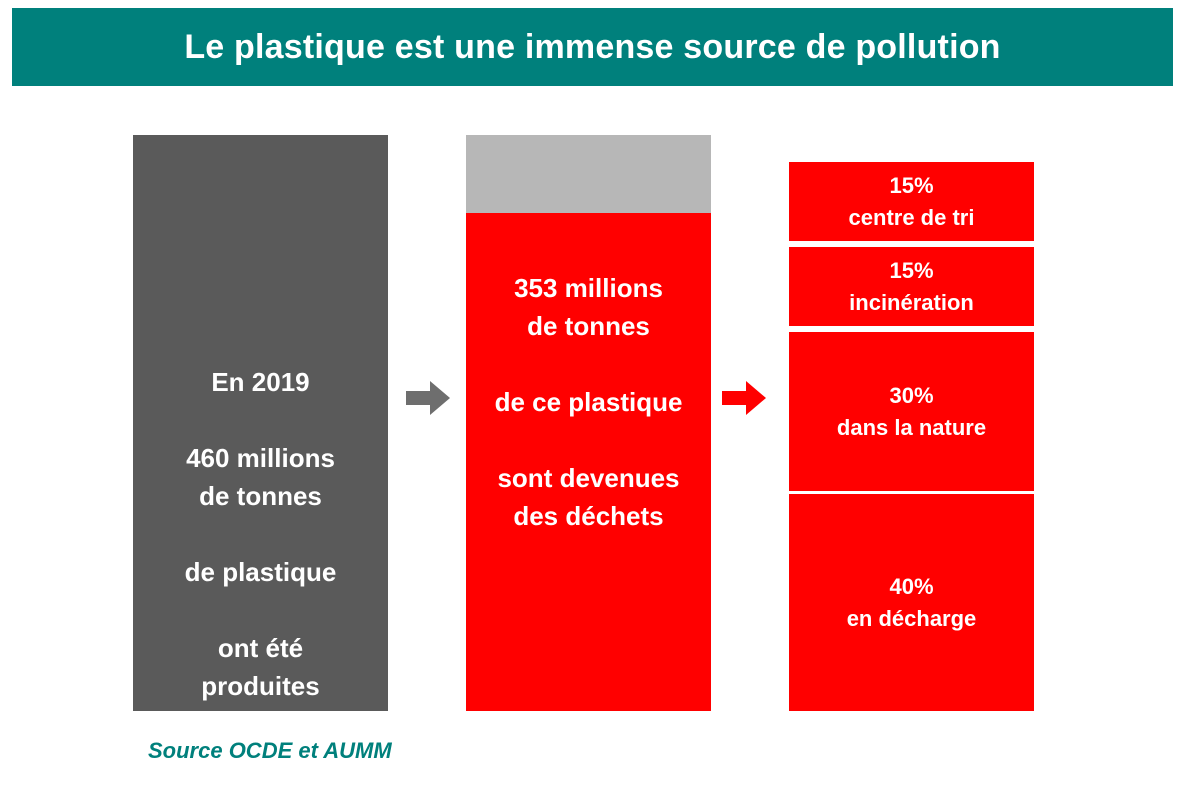 The width and height of the screenshot is (1200, 786). Describe the element at coordinates (911, 602) in the screenshot. I see `destination-landfill: 40% en décharge` at that location.